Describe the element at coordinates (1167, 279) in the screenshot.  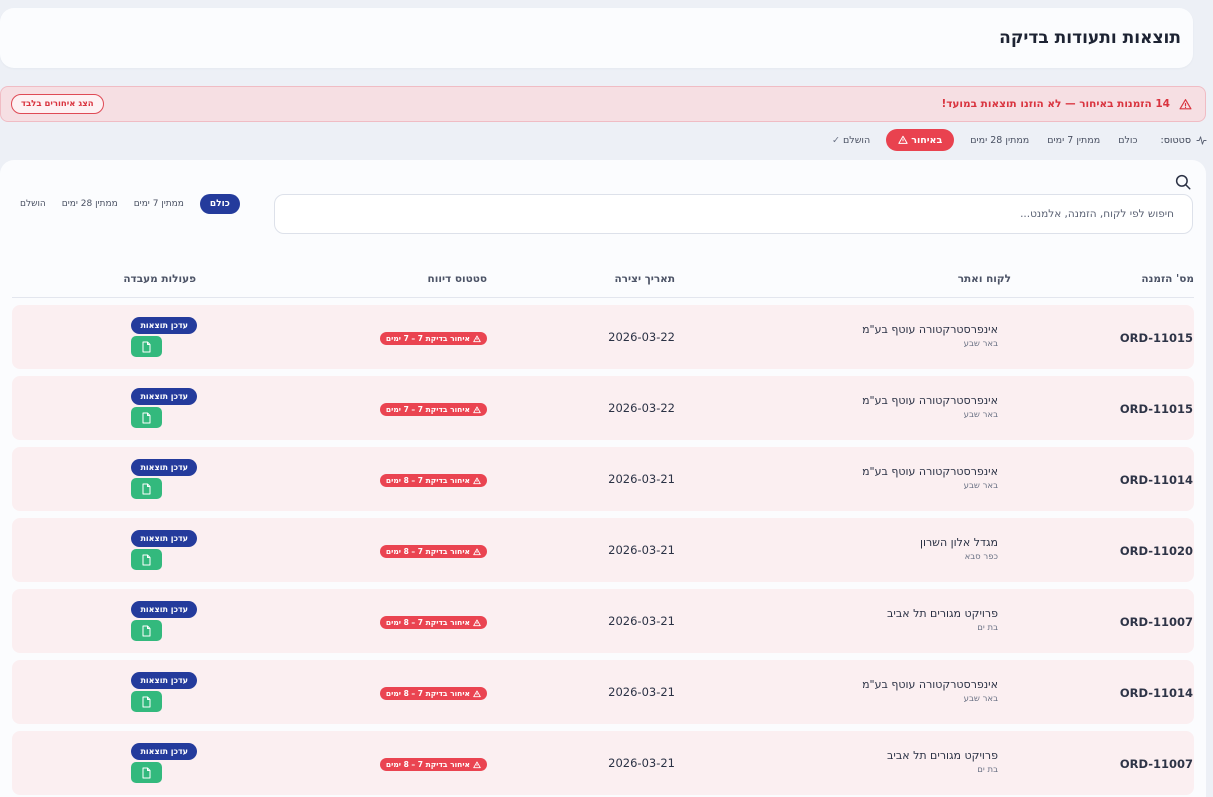
I see `column-header-order: מס' הזמנה` at that location.